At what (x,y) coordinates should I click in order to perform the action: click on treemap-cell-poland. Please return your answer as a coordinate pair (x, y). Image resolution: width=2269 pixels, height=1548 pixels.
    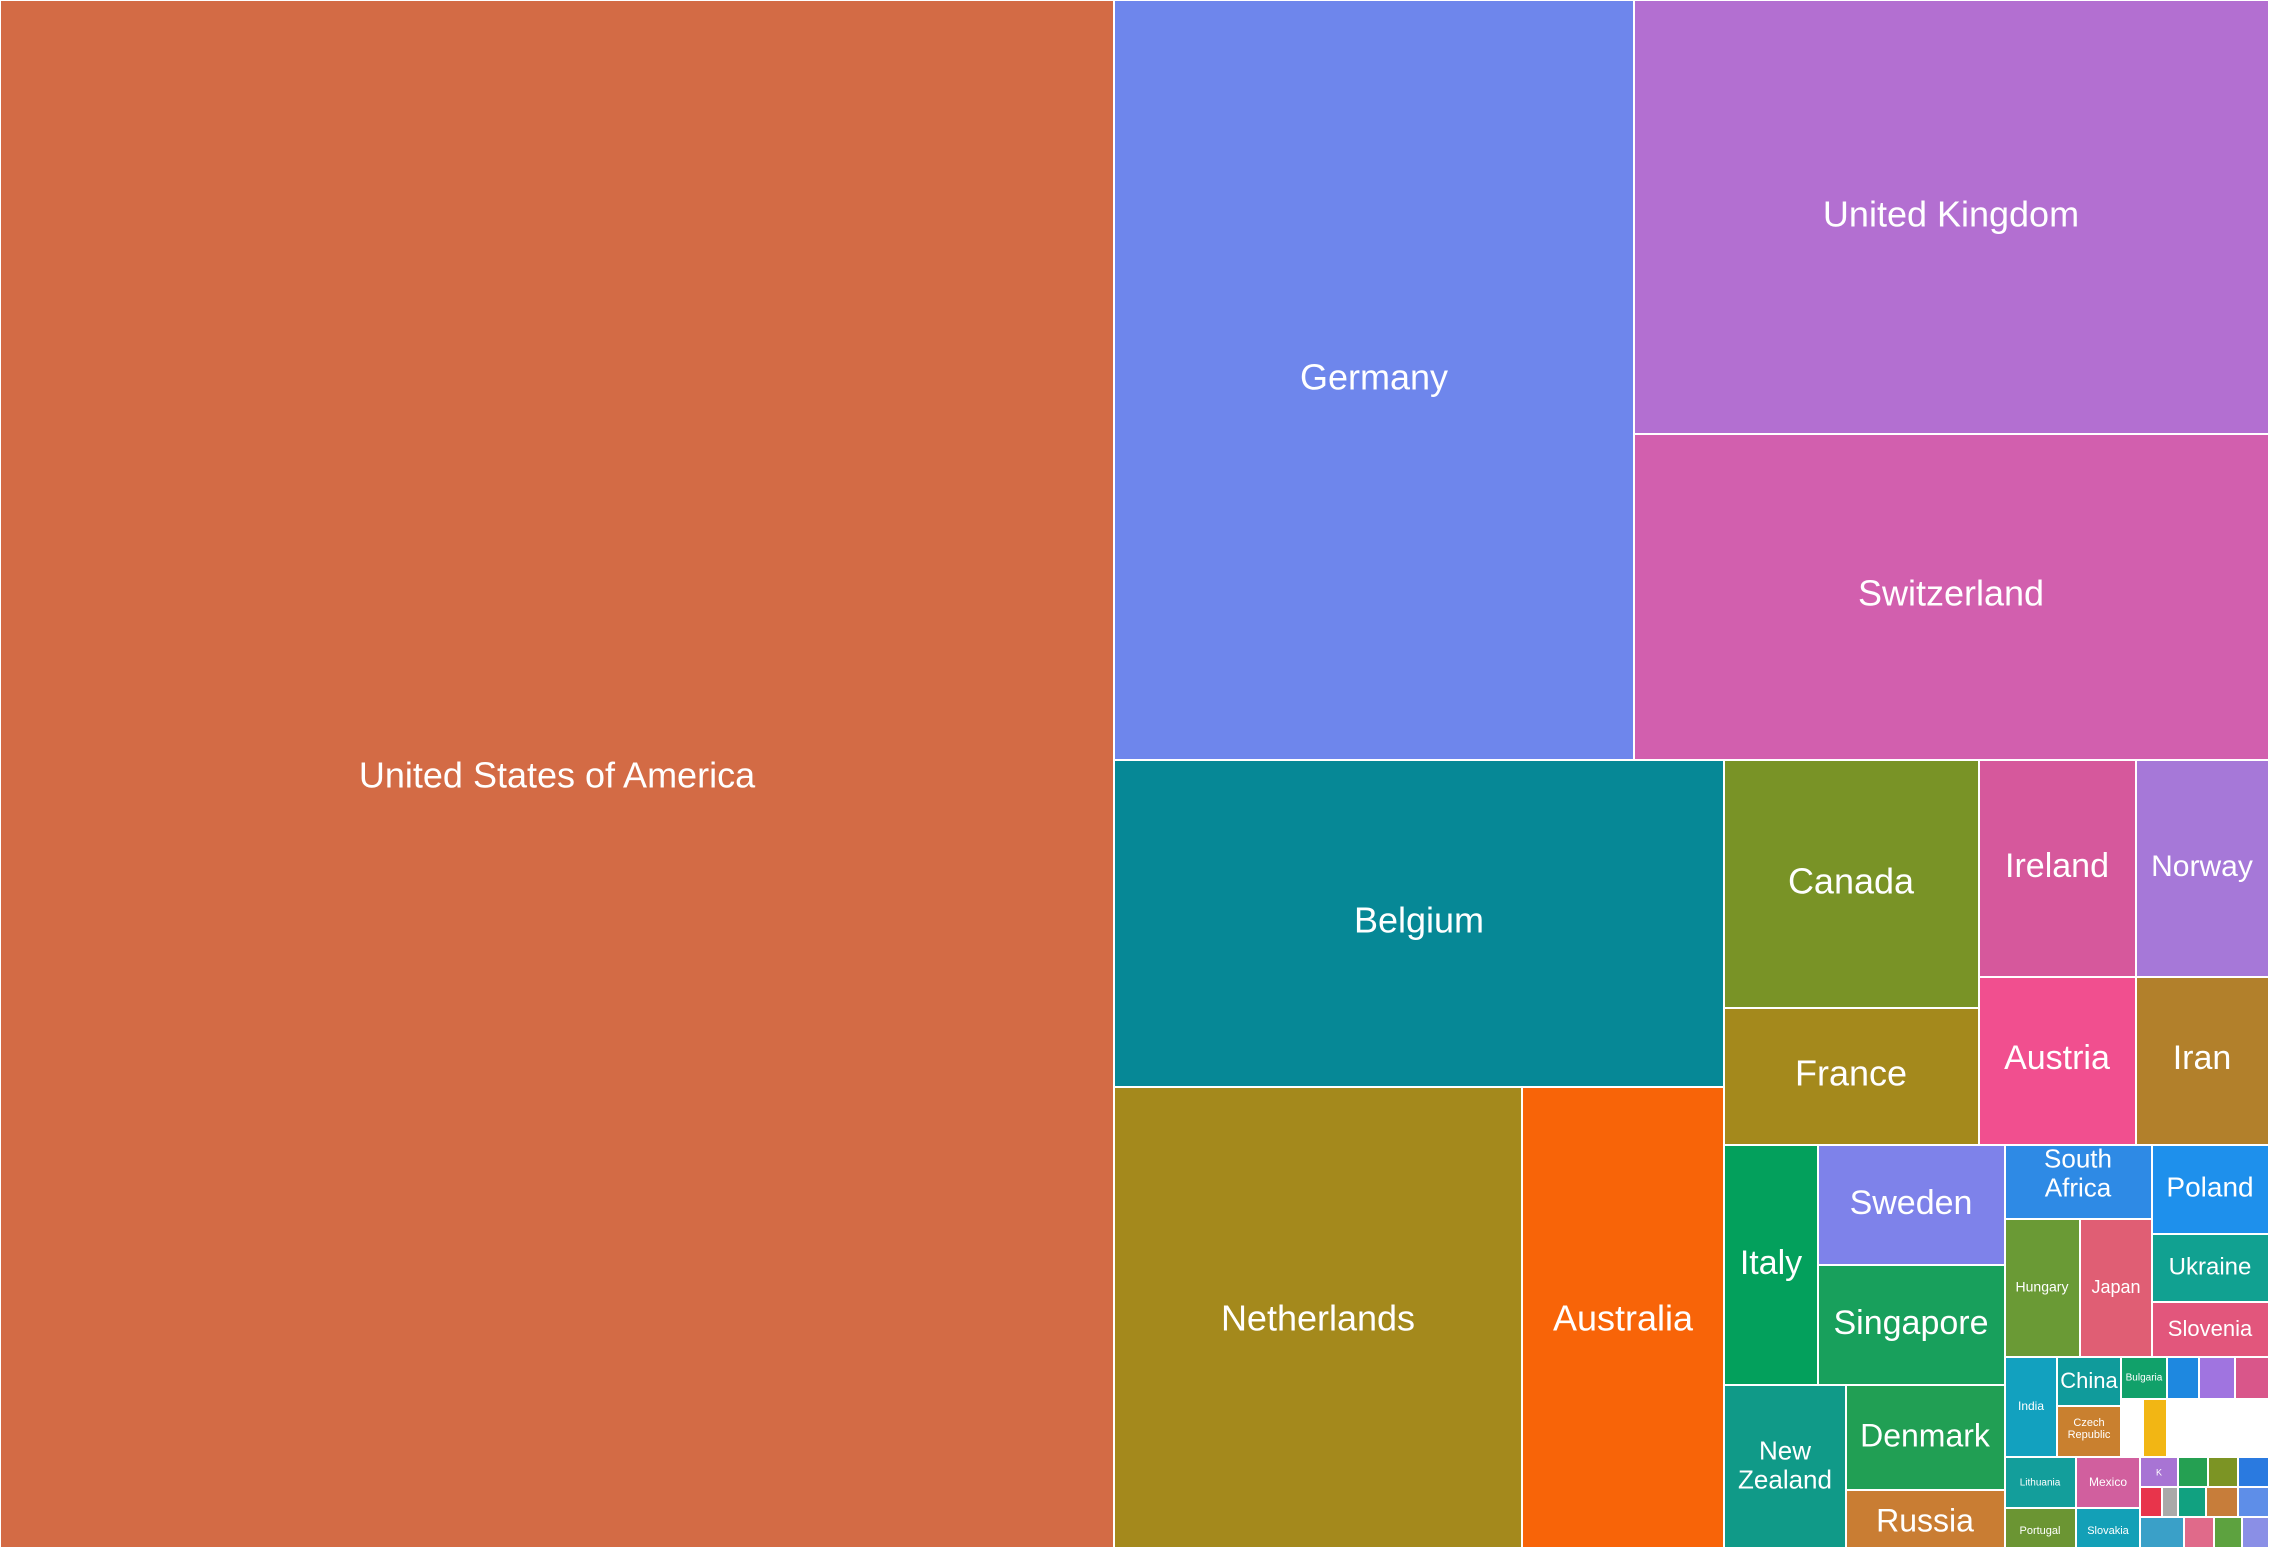
    Looking at the image, I should click on (2210, 1189).